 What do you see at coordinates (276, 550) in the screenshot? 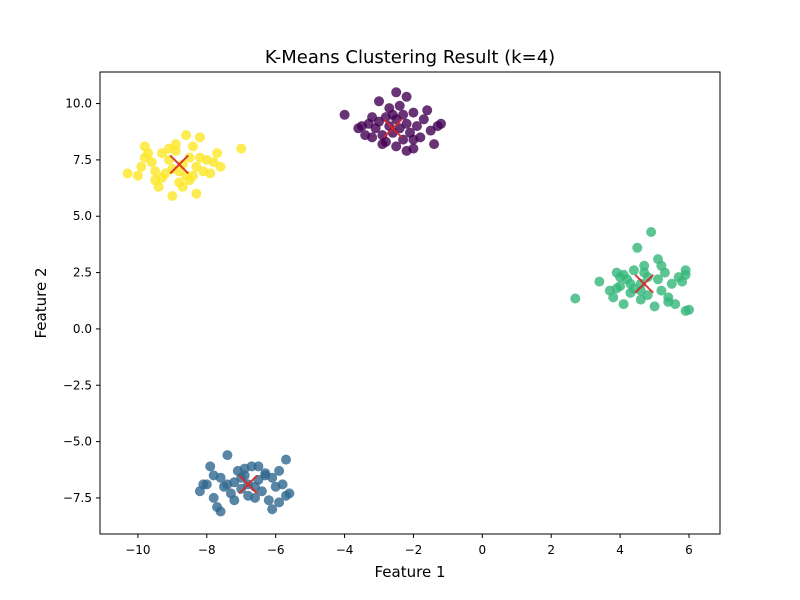
I see `x-tick-label: −6` at bounding box center [276, 550].